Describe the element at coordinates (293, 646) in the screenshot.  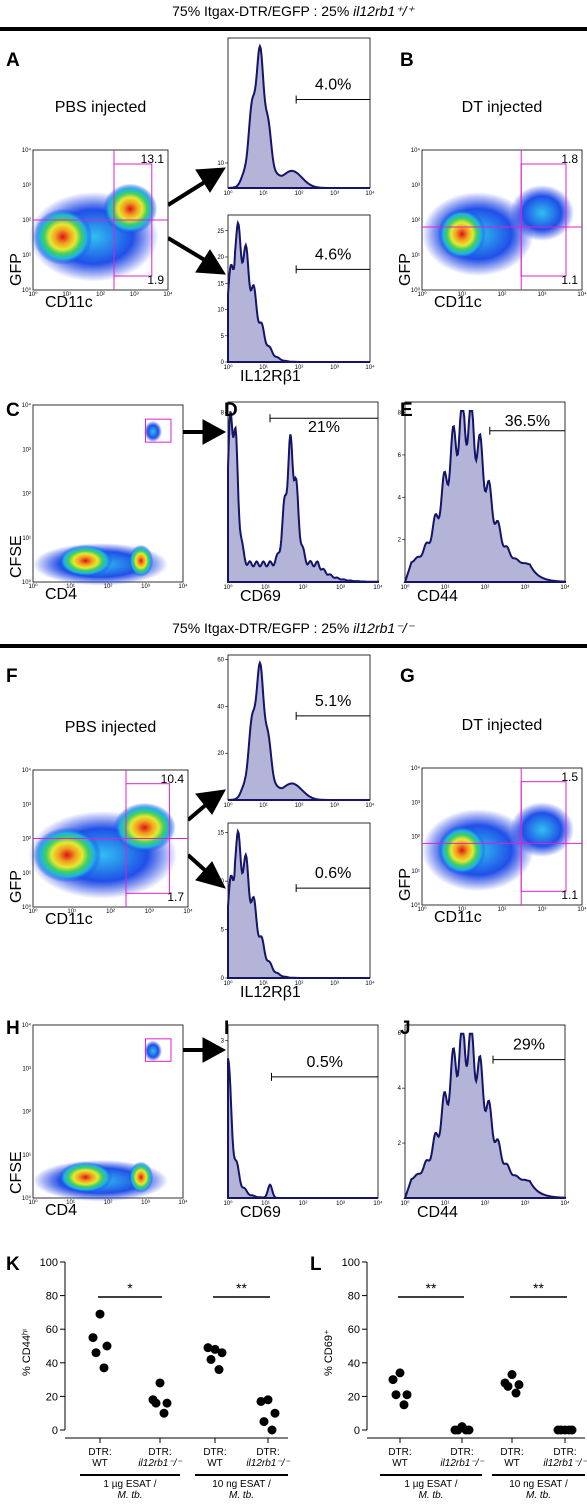
I see `section-rule` at that location.